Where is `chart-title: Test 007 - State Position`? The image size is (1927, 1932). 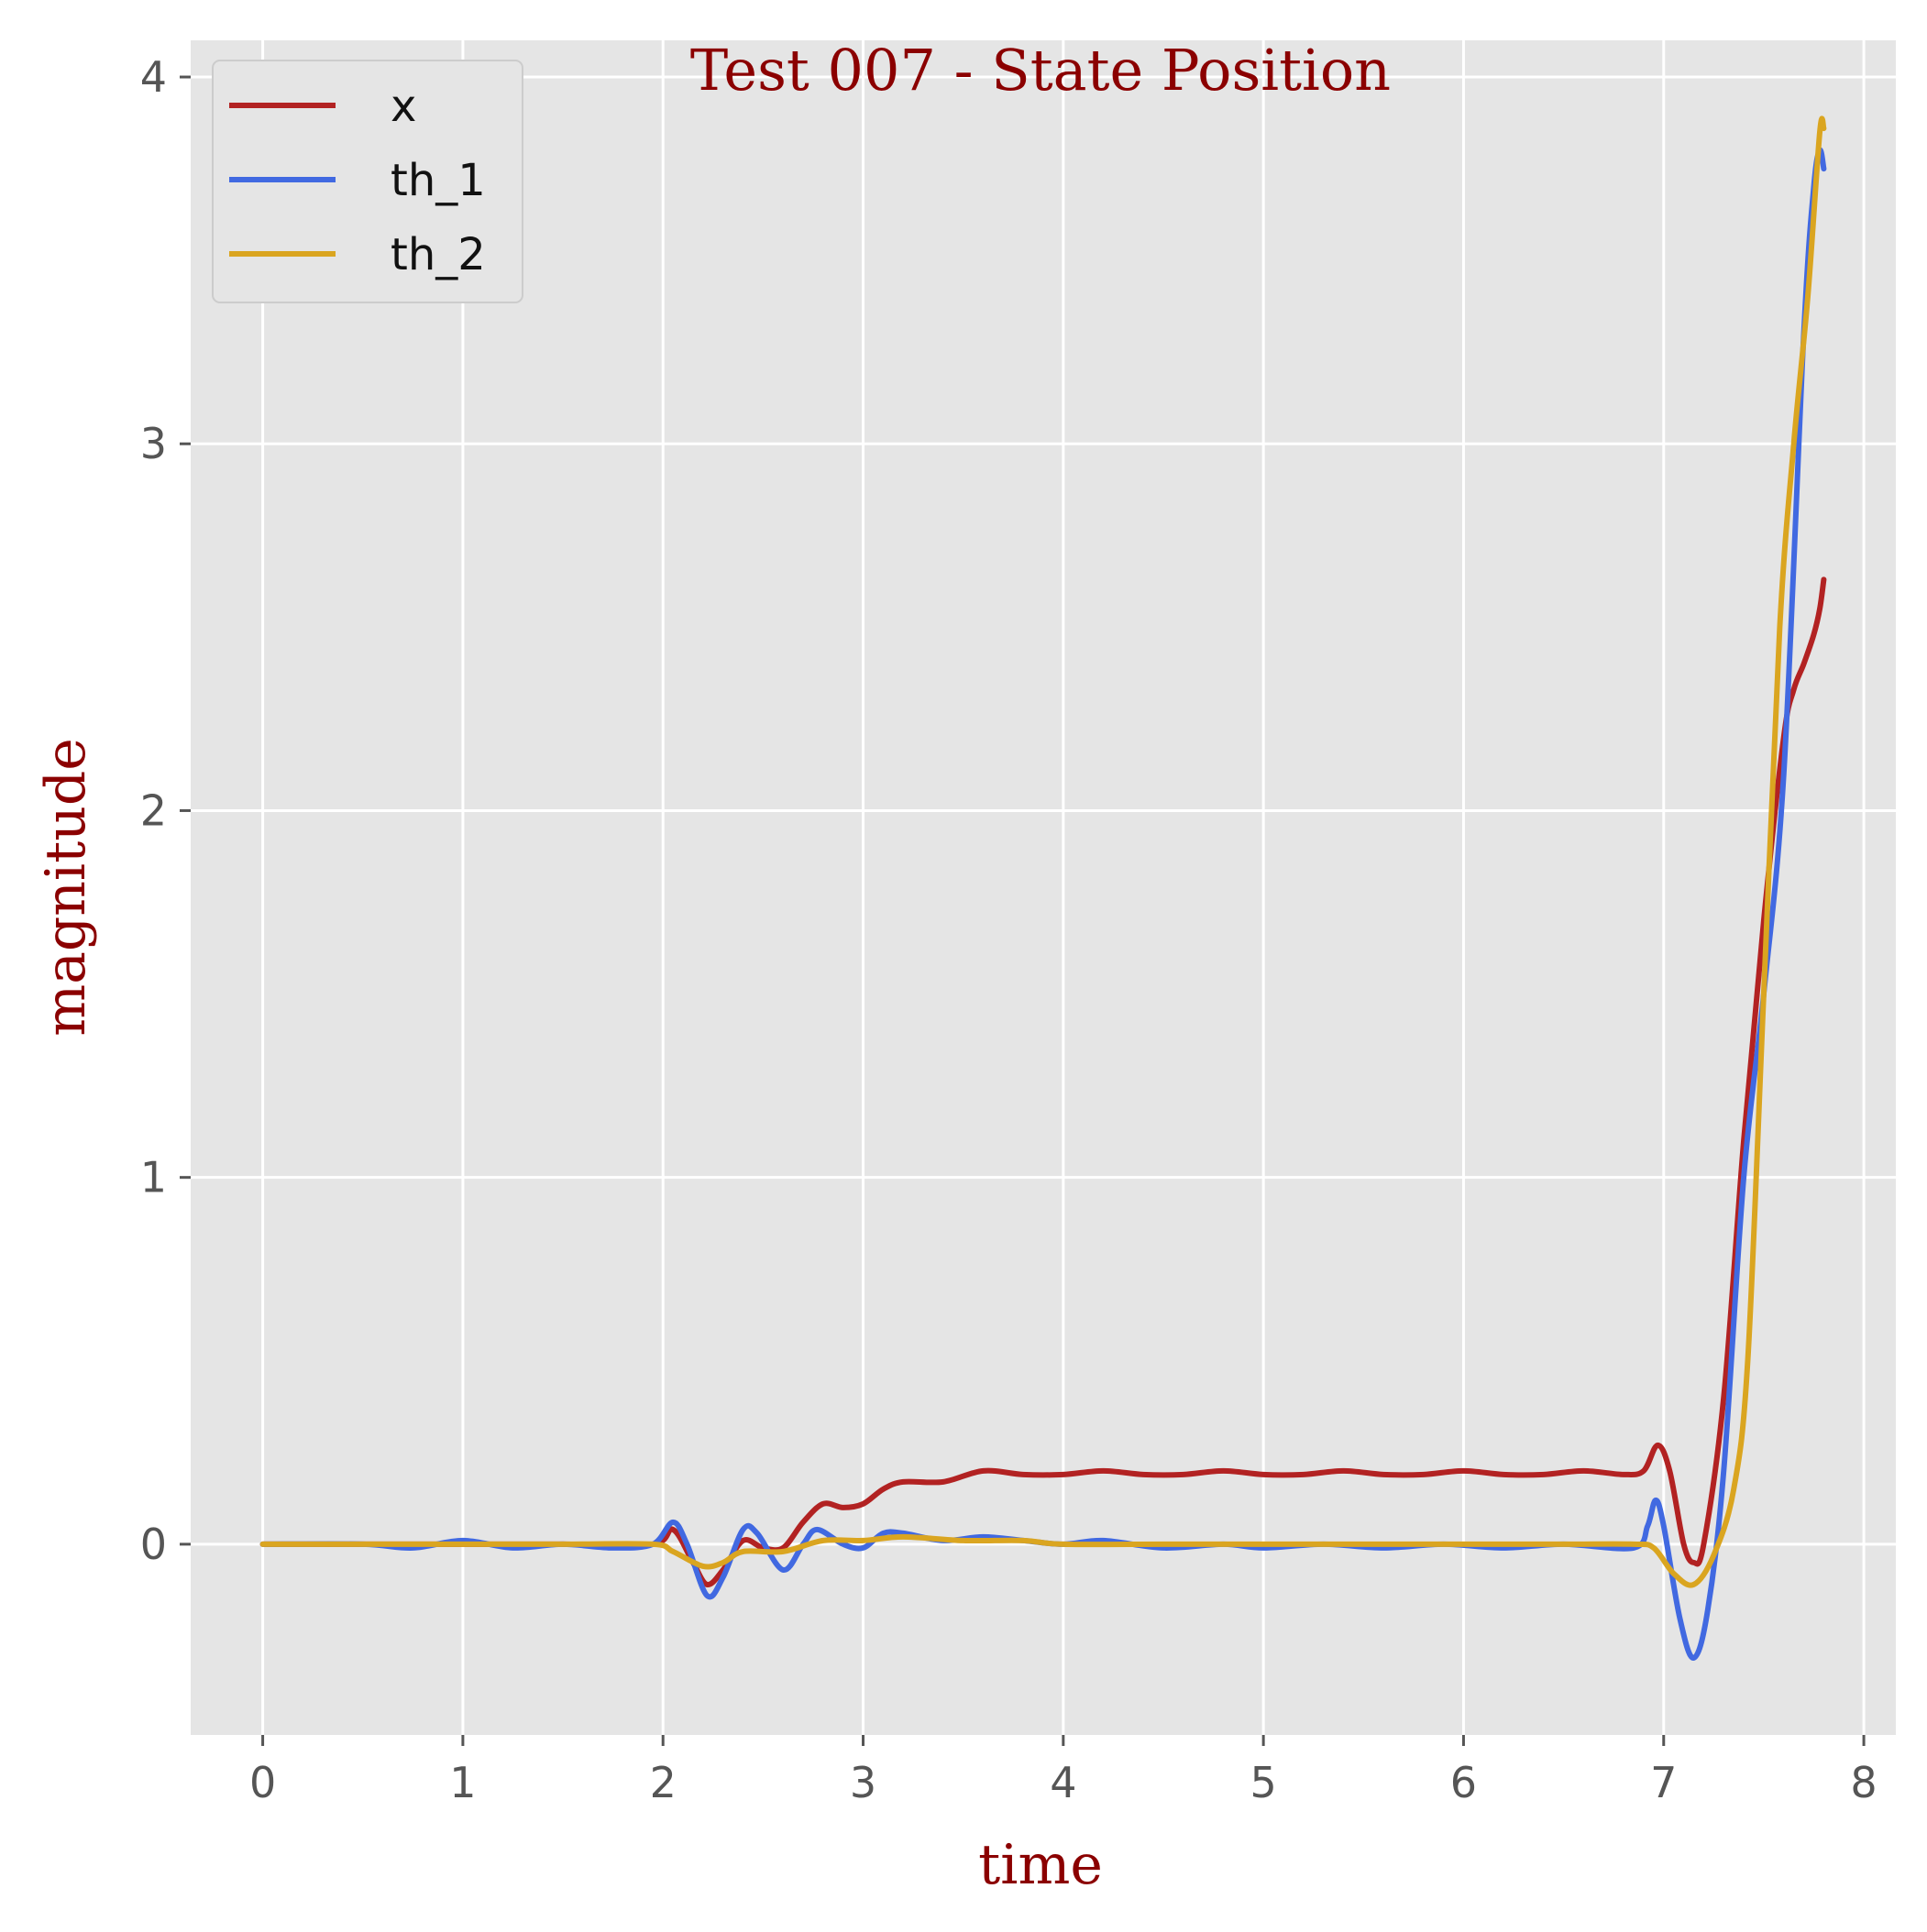 chart-title: Test 007 - State Position is located at coordinates (1040, 70).